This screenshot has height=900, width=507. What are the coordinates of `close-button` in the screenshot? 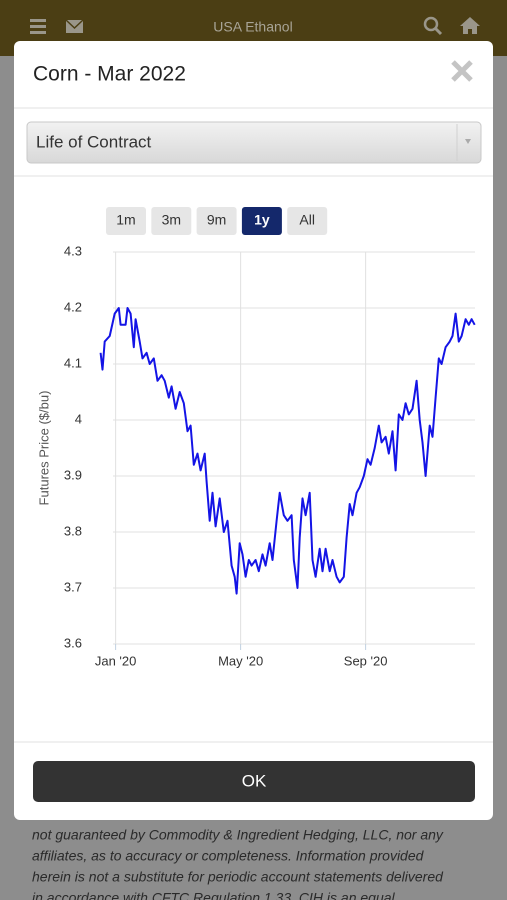 It's located at (462, 71).